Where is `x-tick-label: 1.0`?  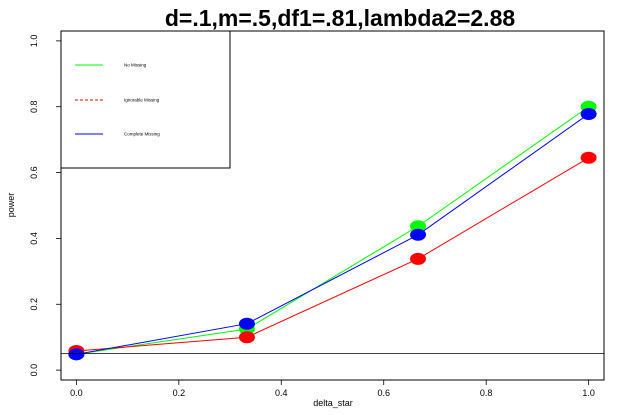 x-tick-label: 1.0 is located at coordinates (588, 393).